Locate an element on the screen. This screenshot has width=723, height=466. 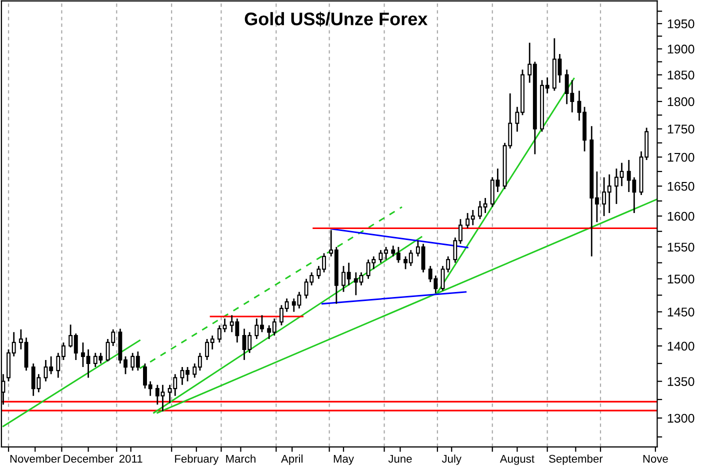
x-tick-label: June is located at coordinates (400, 458).